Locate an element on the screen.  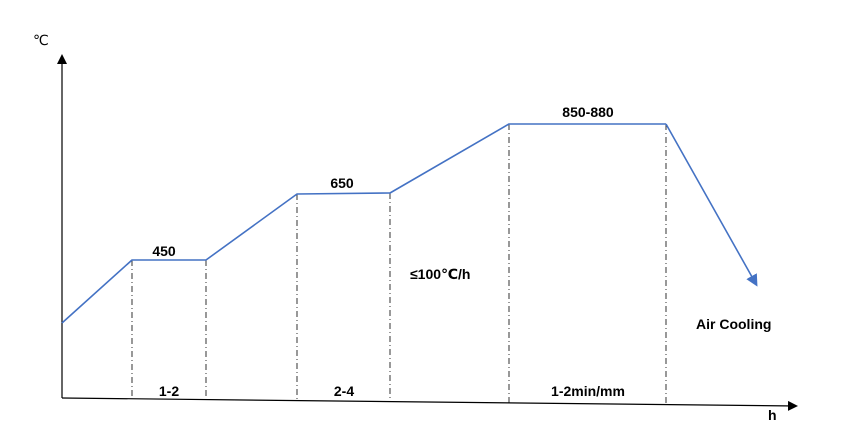
heating-rate-label: ≤100℃/h is located at coordinates (440, 274).